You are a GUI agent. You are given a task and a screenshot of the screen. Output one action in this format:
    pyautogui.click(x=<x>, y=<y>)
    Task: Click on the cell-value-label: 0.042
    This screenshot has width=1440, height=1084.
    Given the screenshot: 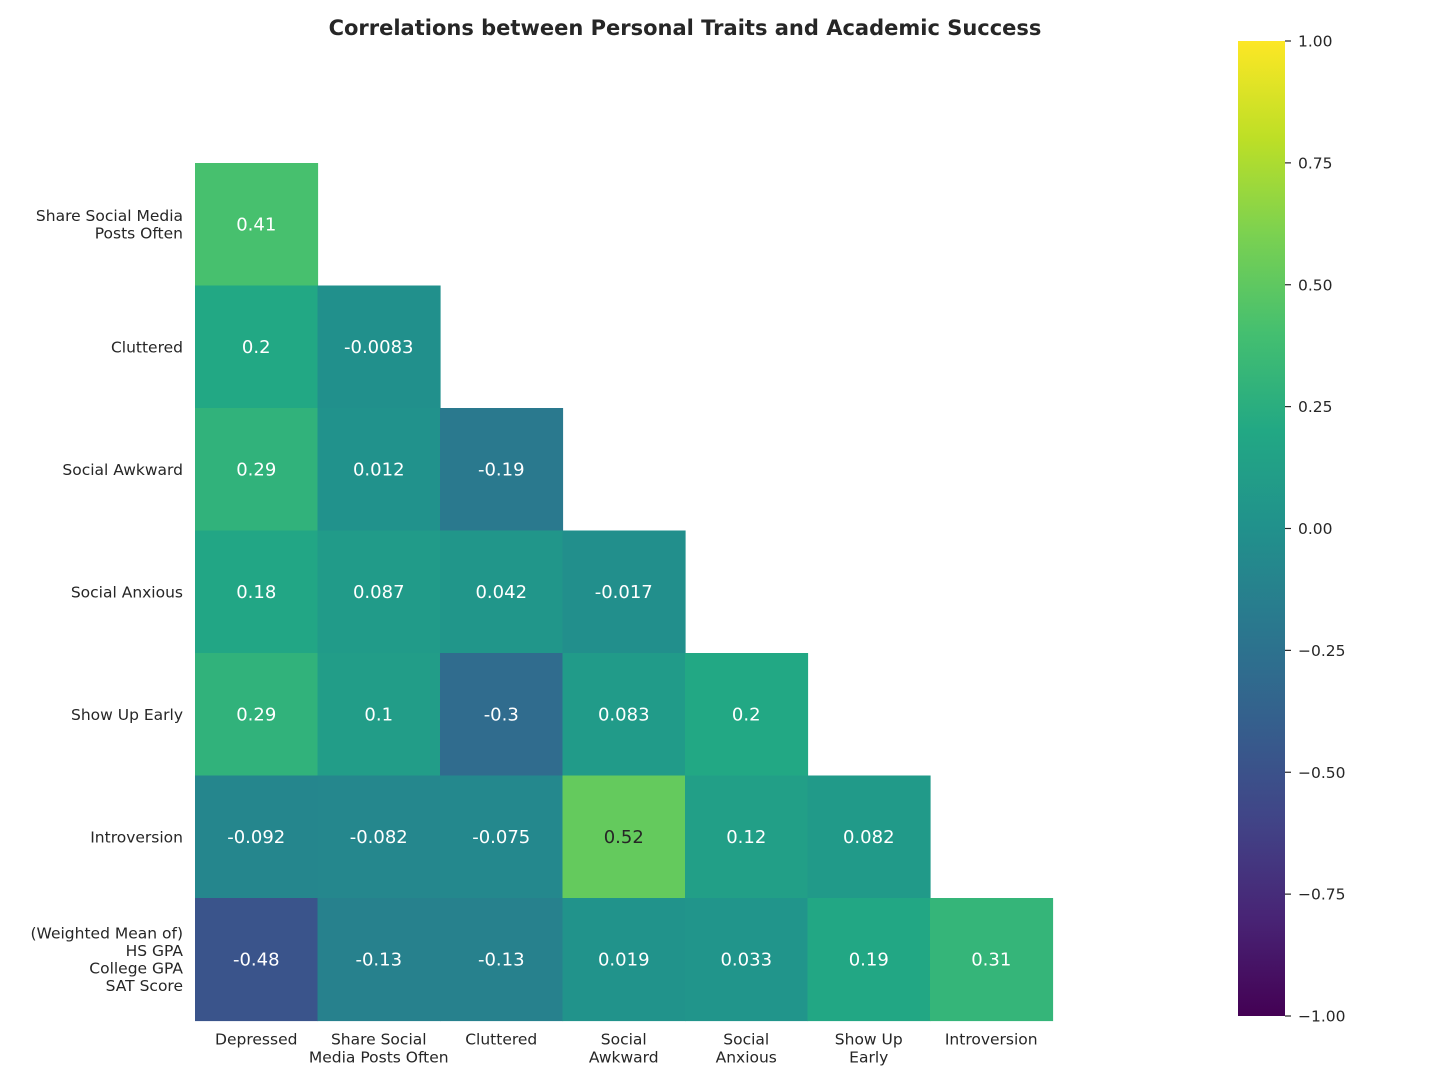 What is the action you would take?
    pyautogui.click(x=501, y=592)
    